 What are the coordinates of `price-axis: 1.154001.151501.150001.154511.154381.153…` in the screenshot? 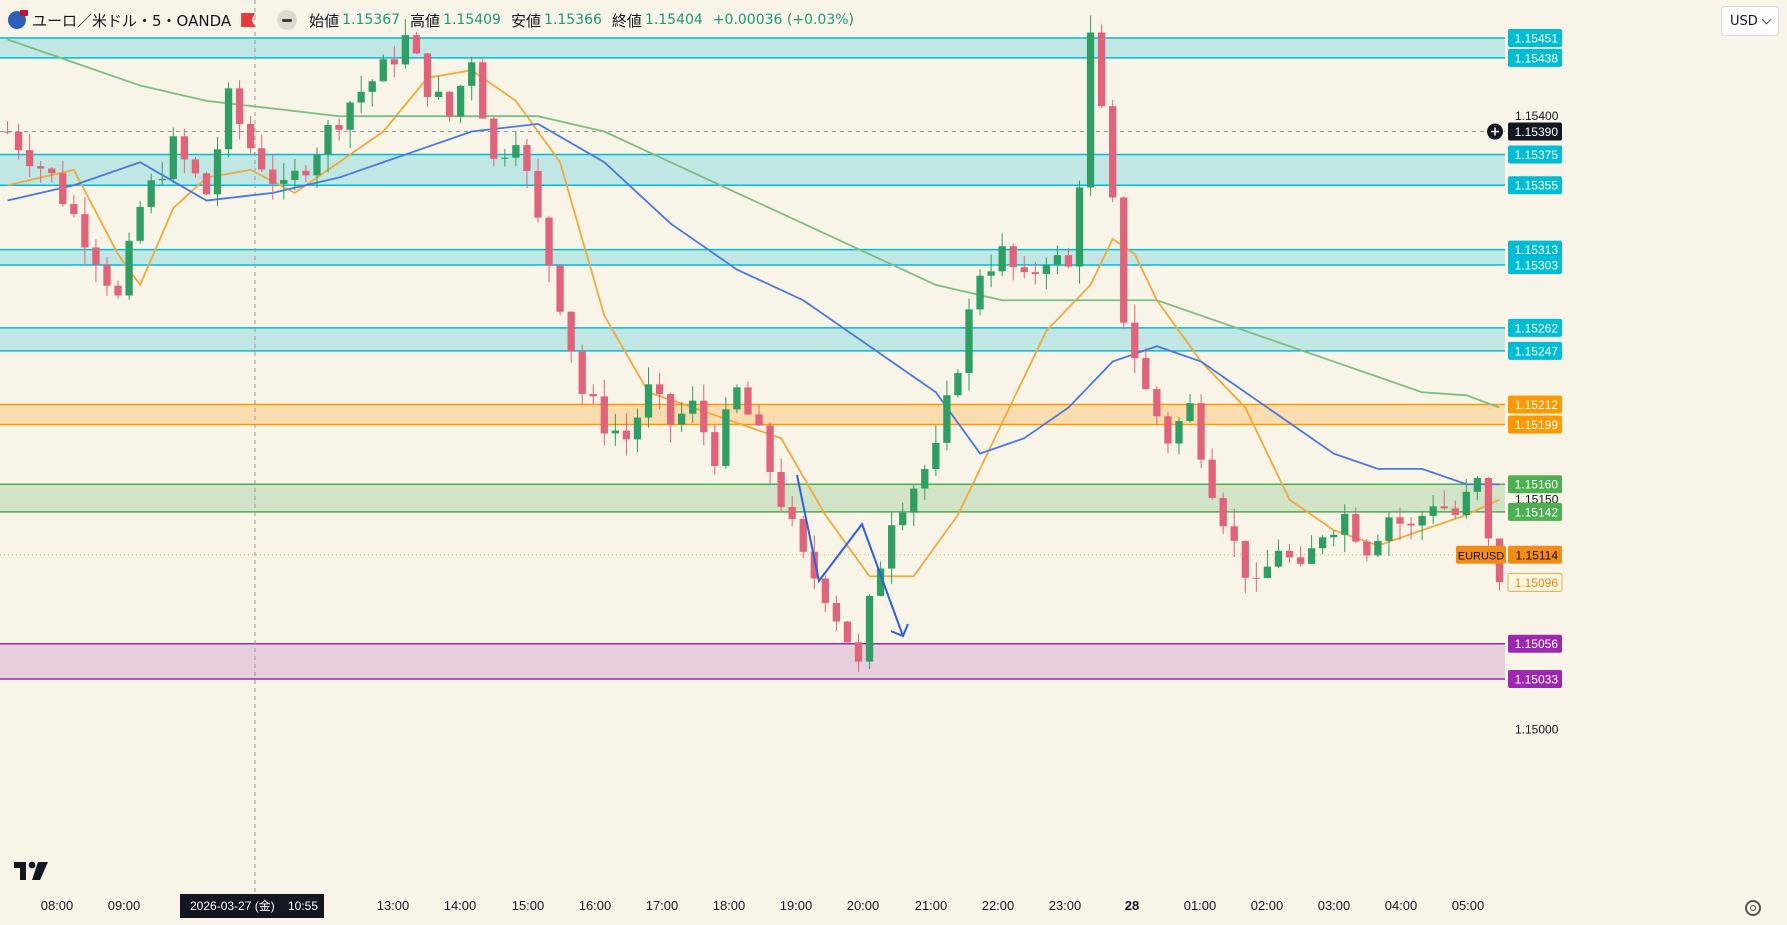 It's located at (1509, 383).